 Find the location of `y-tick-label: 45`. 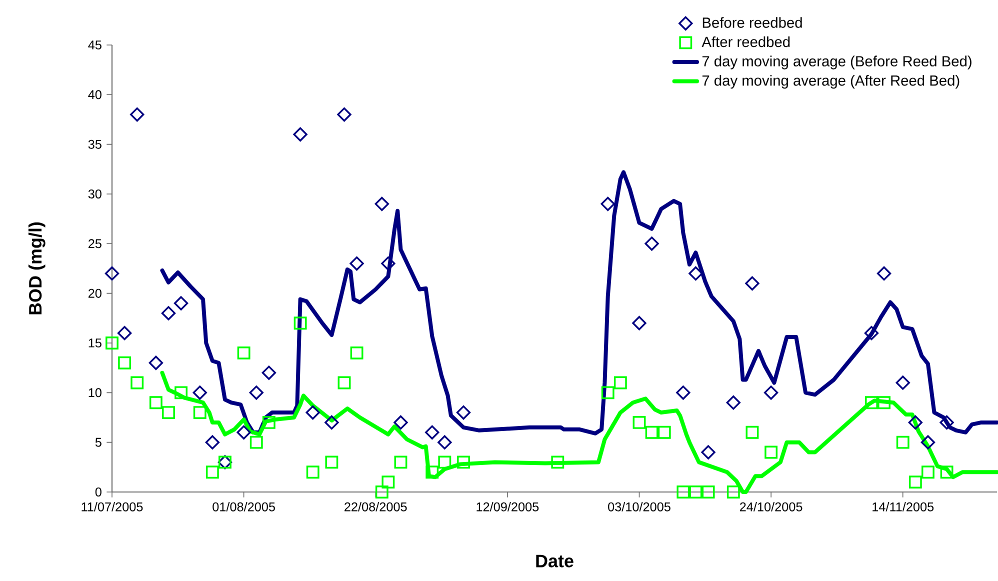

y-tick-label: 45 is located at coordinates (95, 45).